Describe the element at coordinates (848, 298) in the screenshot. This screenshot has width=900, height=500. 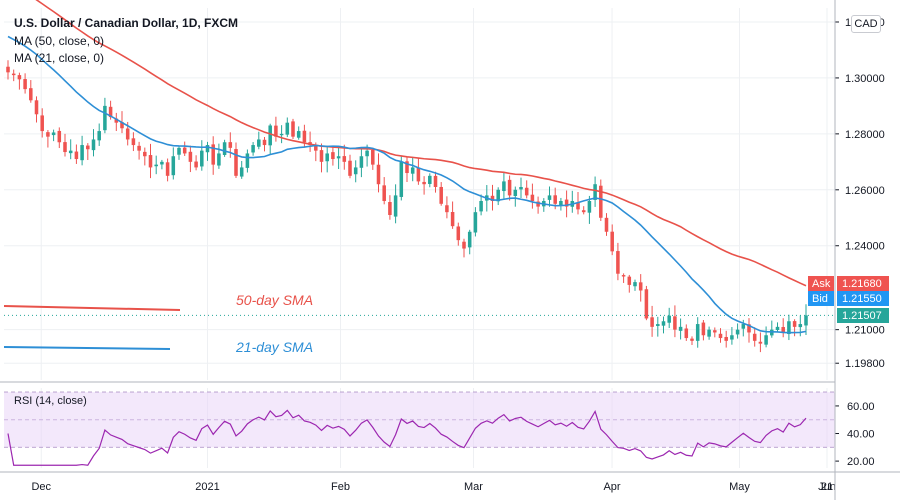
I see `price-tag: Bid 1.21550` at that location.